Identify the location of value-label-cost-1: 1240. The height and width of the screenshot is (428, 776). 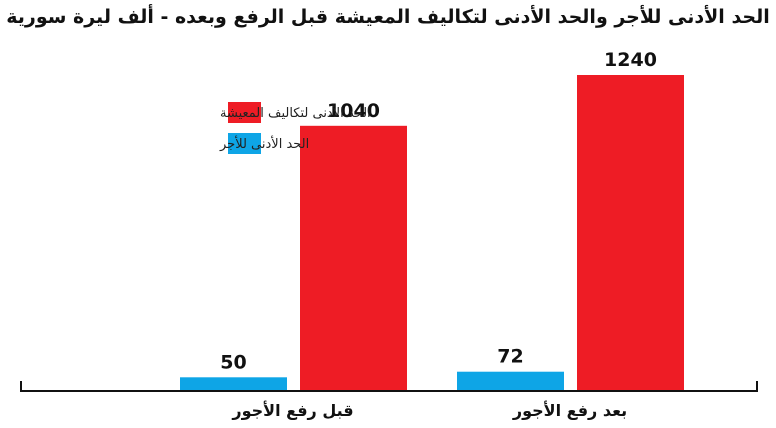
(630, 60).